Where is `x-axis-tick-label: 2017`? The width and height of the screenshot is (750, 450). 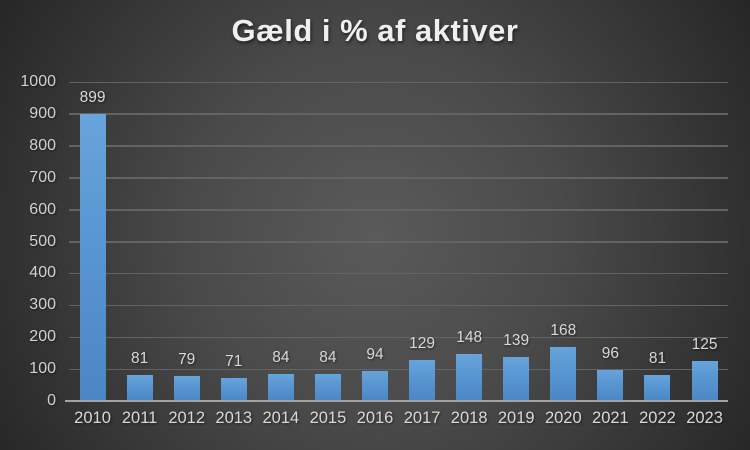
x-axis-tick-label: 2017 is located at coordinates (422, 418).